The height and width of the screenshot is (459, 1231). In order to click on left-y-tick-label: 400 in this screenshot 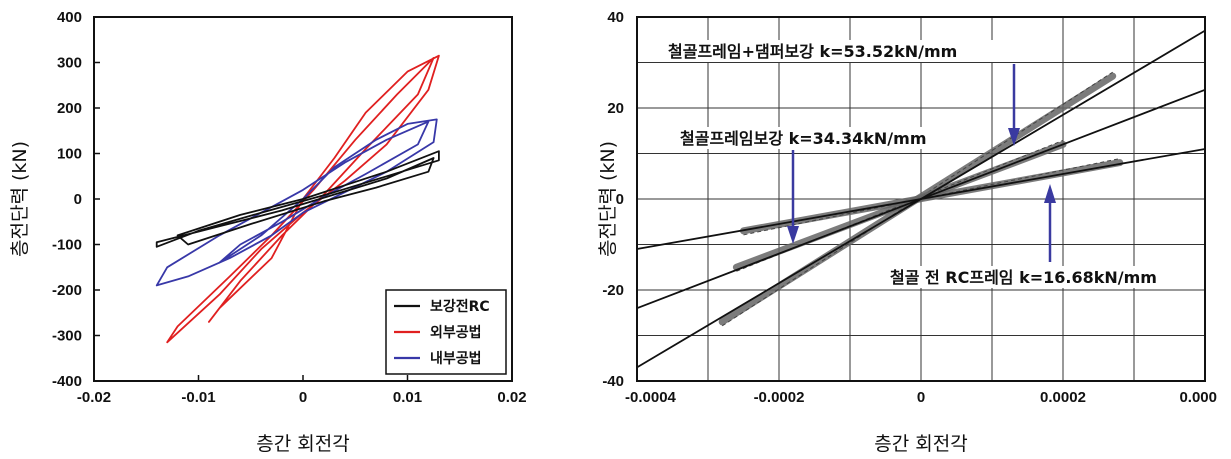, I will do `click(69, 17)`.